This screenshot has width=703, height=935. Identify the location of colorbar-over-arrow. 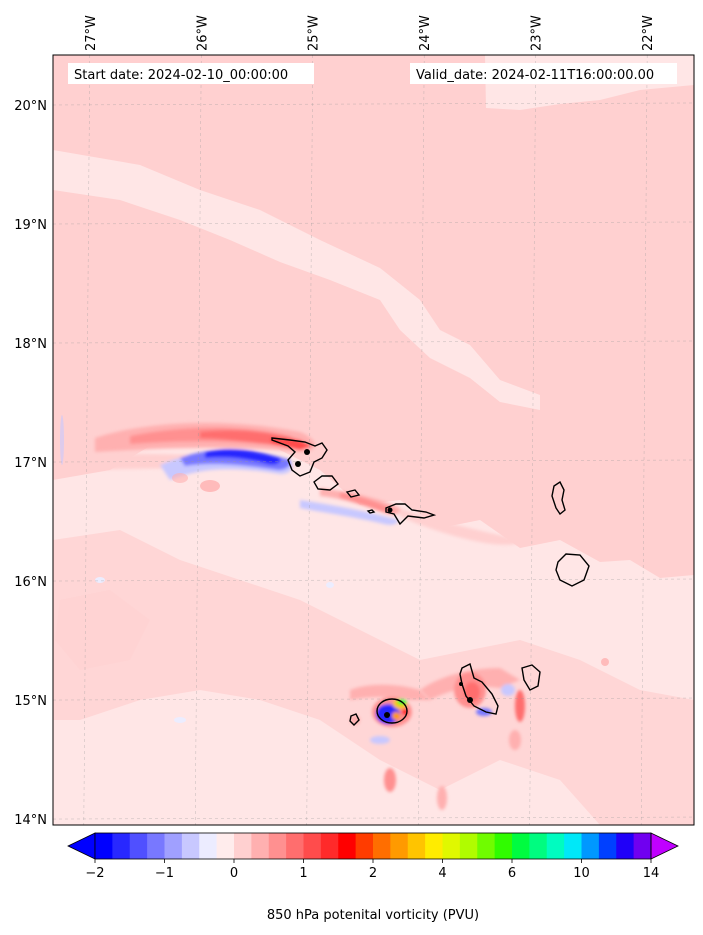
(664, 846).